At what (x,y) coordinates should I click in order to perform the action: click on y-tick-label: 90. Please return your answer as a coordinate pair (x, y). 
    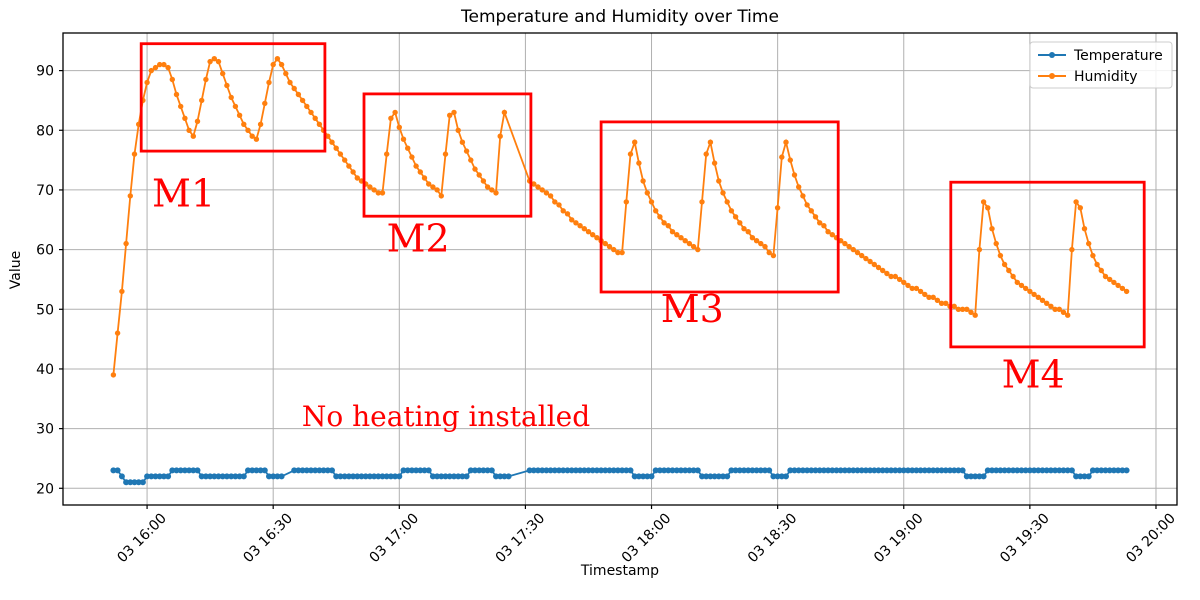
    Looking at the image, I should click on (45, 72).